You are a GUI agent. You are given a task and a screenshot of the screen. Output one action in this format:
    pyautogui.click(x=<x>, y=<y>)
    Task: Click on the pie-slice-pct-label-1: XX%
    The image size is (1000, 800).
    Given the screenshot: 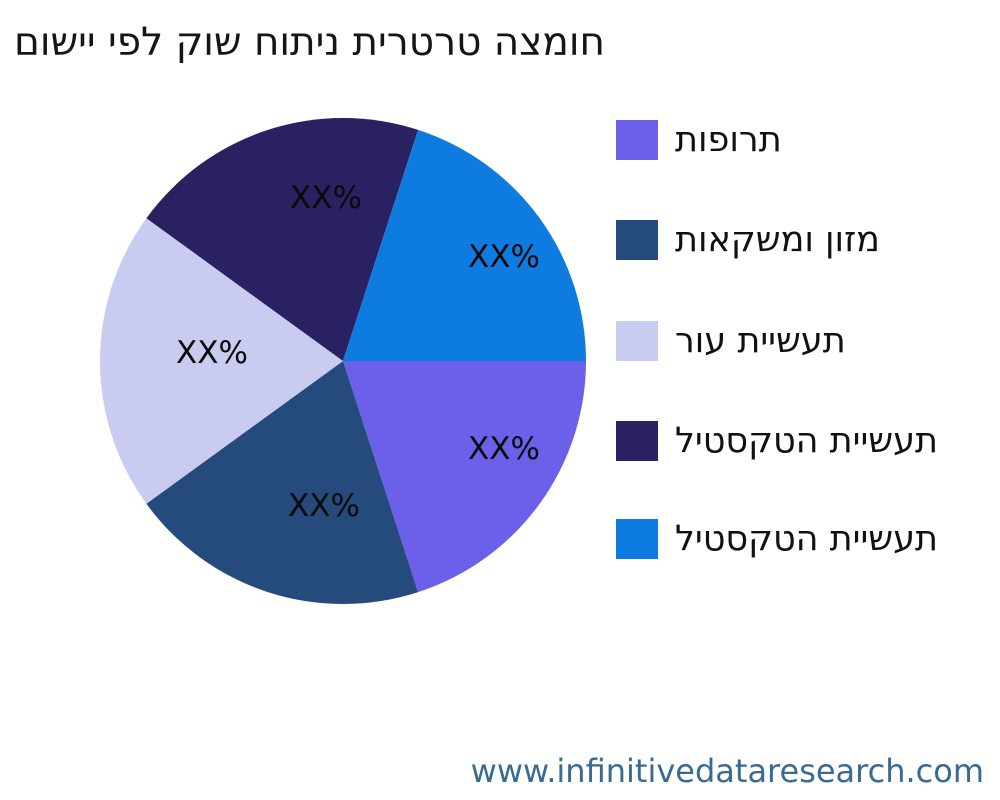 What is the action you would take?
    pyautogui.click(x=324, y=506)
    